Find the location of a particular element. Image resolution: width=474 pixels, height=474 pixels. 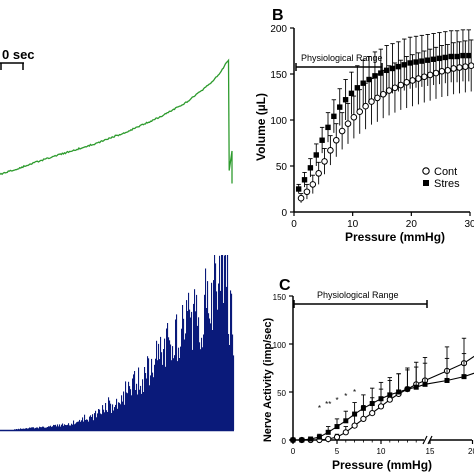

legend-marker-stres is located at coordinates (426, 183).